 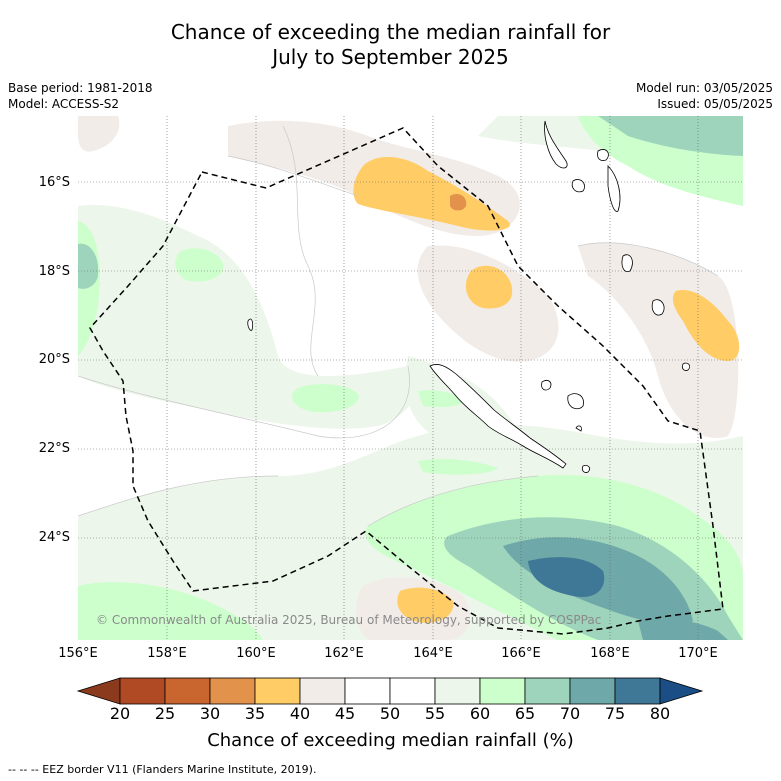 I want to click on lat-label-20s: 20°S, so click(x=54, y=359).